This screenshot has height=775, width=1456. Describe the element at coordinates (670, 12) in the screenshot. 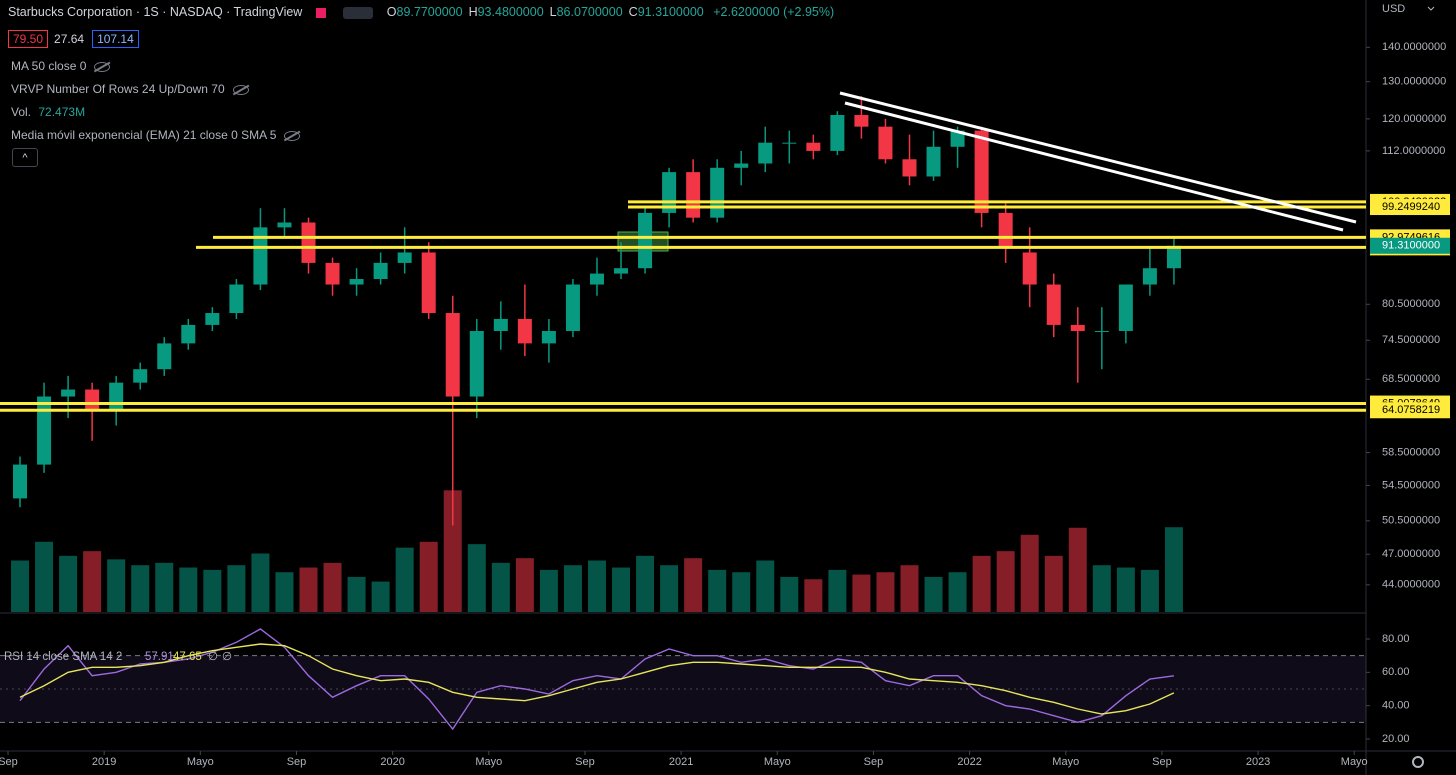

I see `ohlc-value: 91.3100000` at that location.